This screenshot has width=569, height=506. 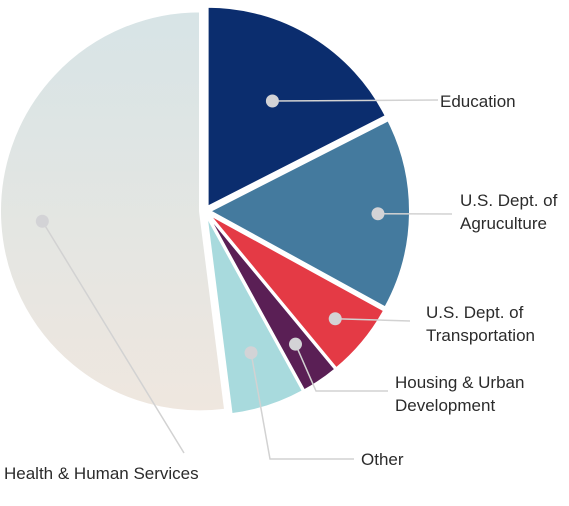 What do you see at coordinates (42, 221) in the screenshot?
I see `slice-marker-health-and-human-services` at bounding box center [42, 221].